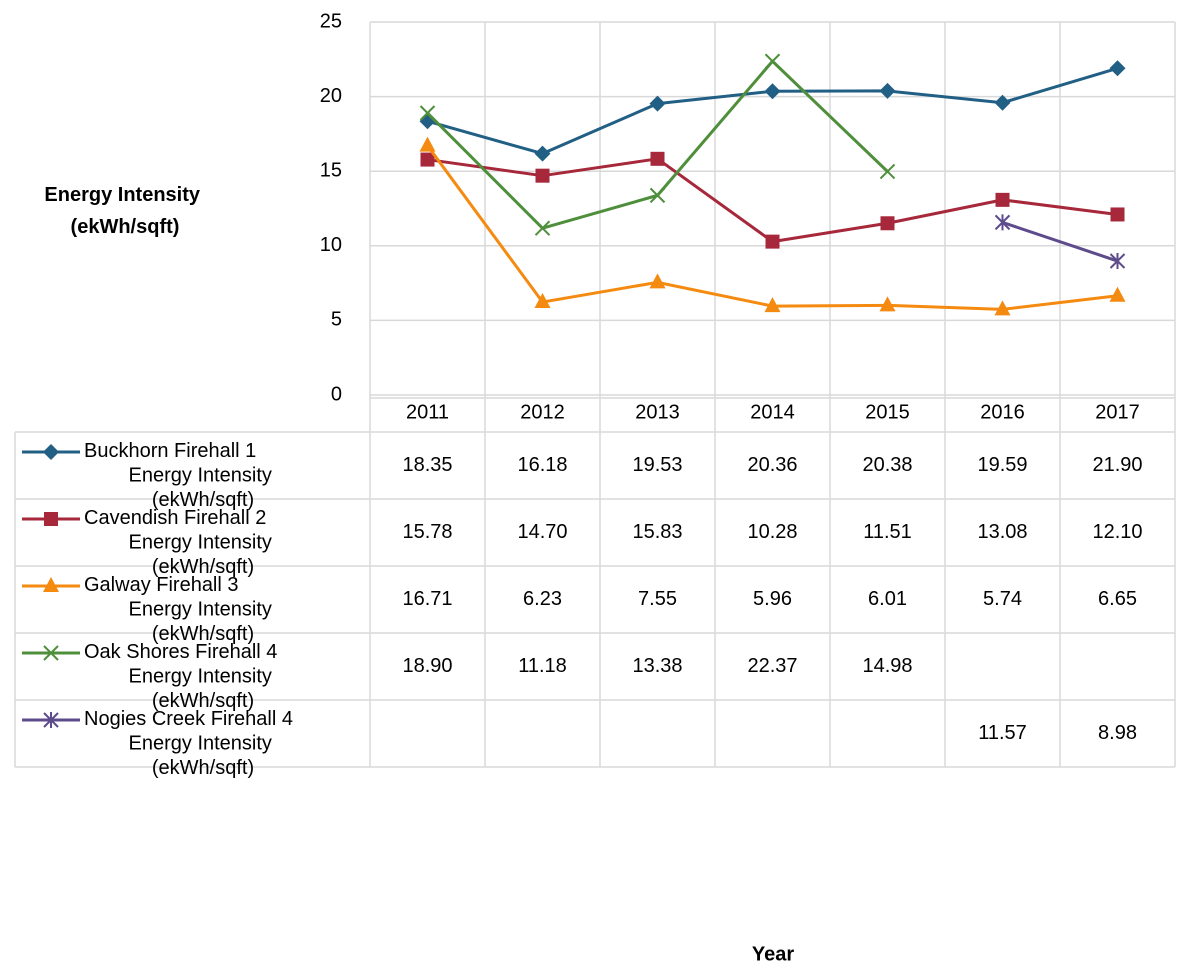 The image size is (1183, 968). I want to click on x-tick-label: 2014, so click(772, 412).